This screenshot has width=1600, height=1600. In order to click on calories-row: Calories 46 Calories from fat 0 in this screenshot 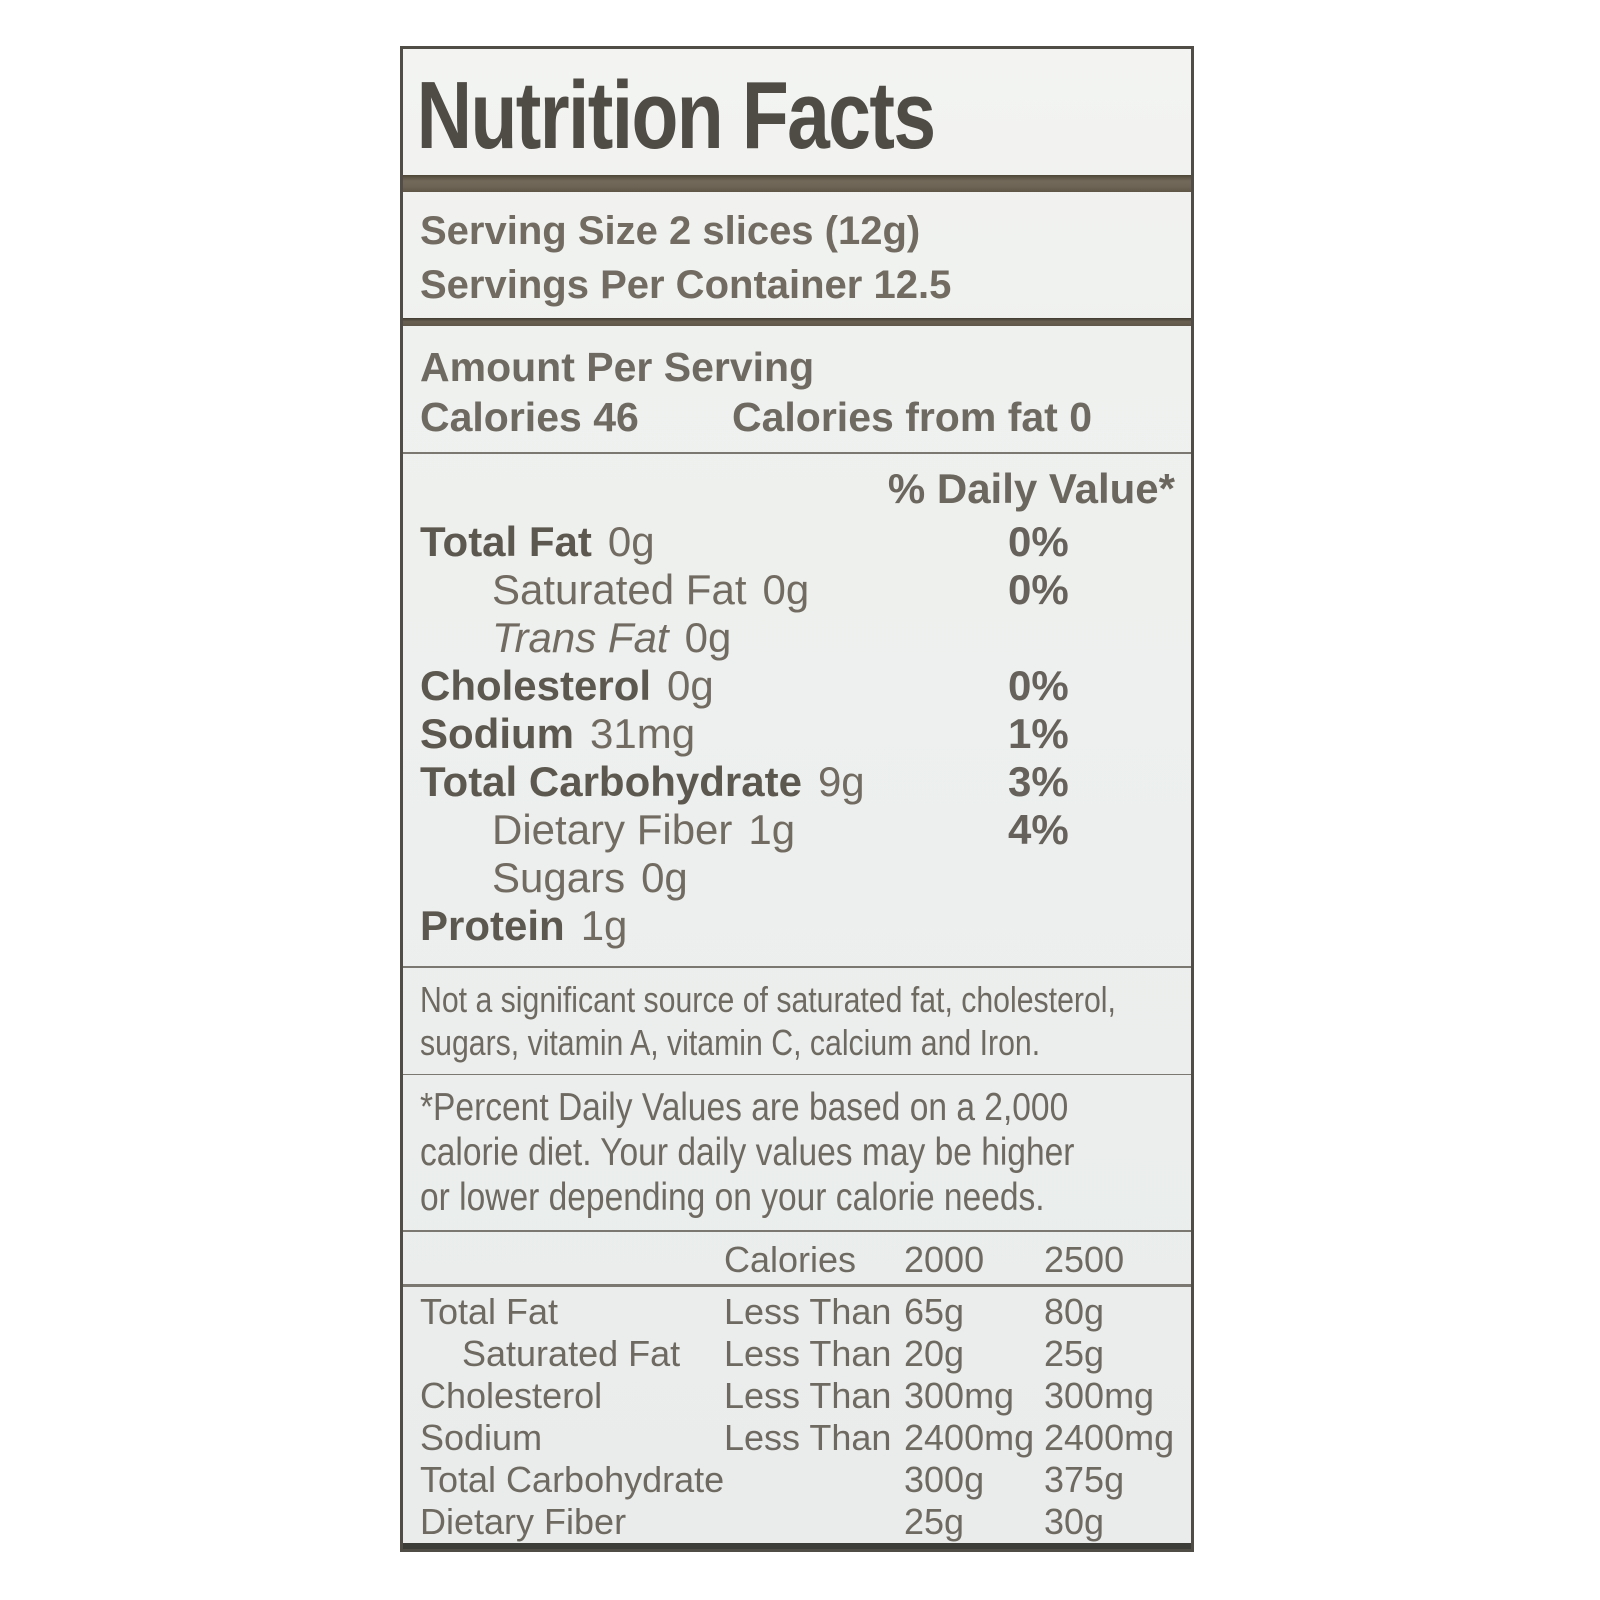, I will do `click(797, 417)`.